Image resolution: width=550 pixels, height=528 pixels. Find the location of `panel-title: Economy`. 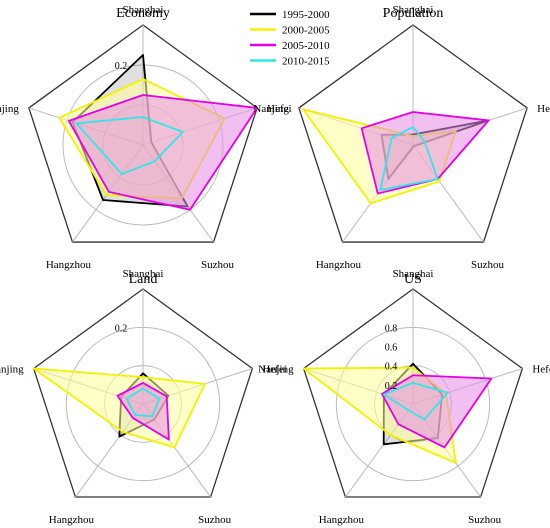

panel-title: Economy is located at coordinates (143, 13).